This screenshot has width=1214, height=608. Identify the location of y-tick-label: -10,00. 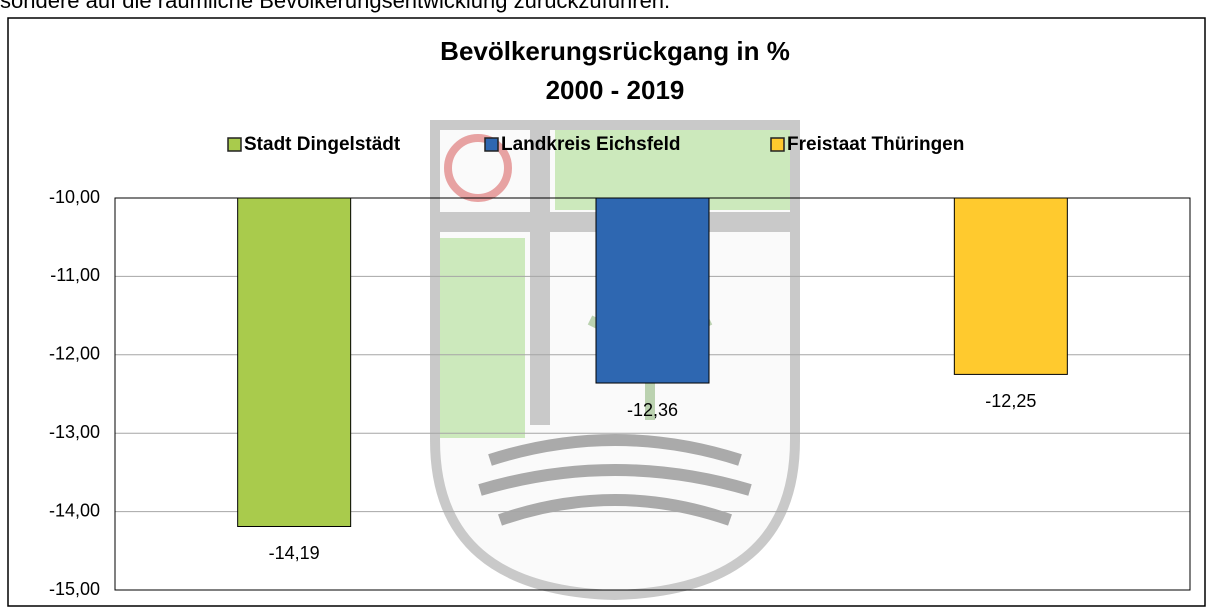
(74, 197).